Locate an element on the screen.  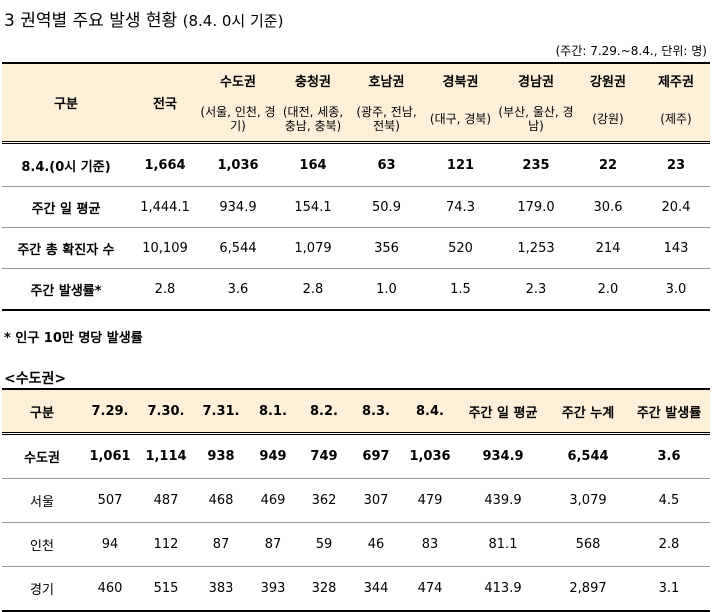
footnote: * 인구 10만 명당 발생률 is located at coordinates (73, 338).